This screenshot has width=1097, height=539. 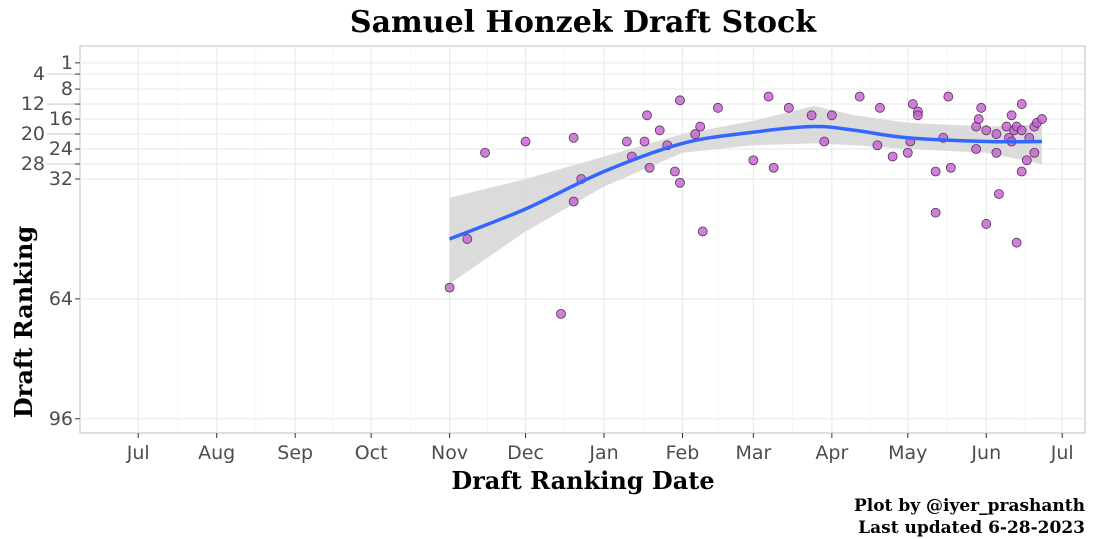 I want to click on y-tick-label: 24, so click(x=61, y=149).